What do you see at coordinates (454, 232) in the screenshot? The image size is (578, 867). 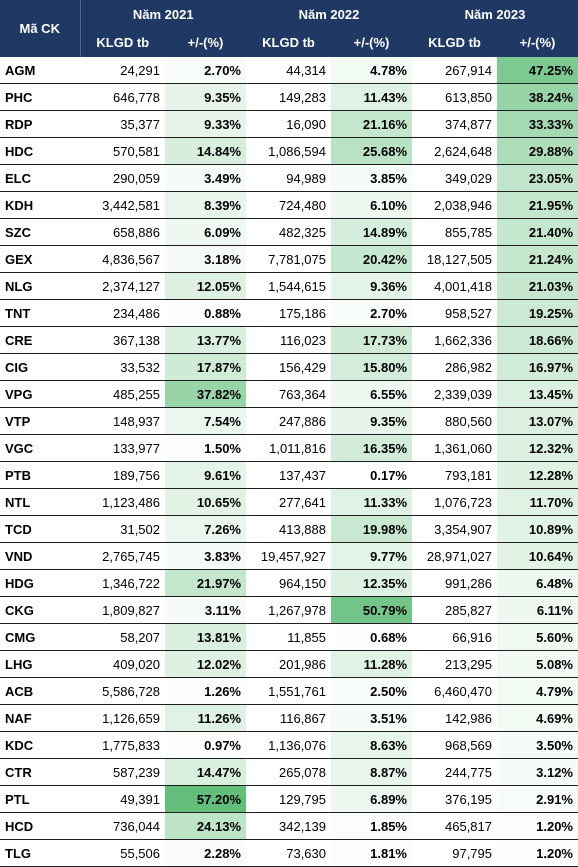 I see `volume-2023-cell: 855,785` at bounding box center [454, 232].